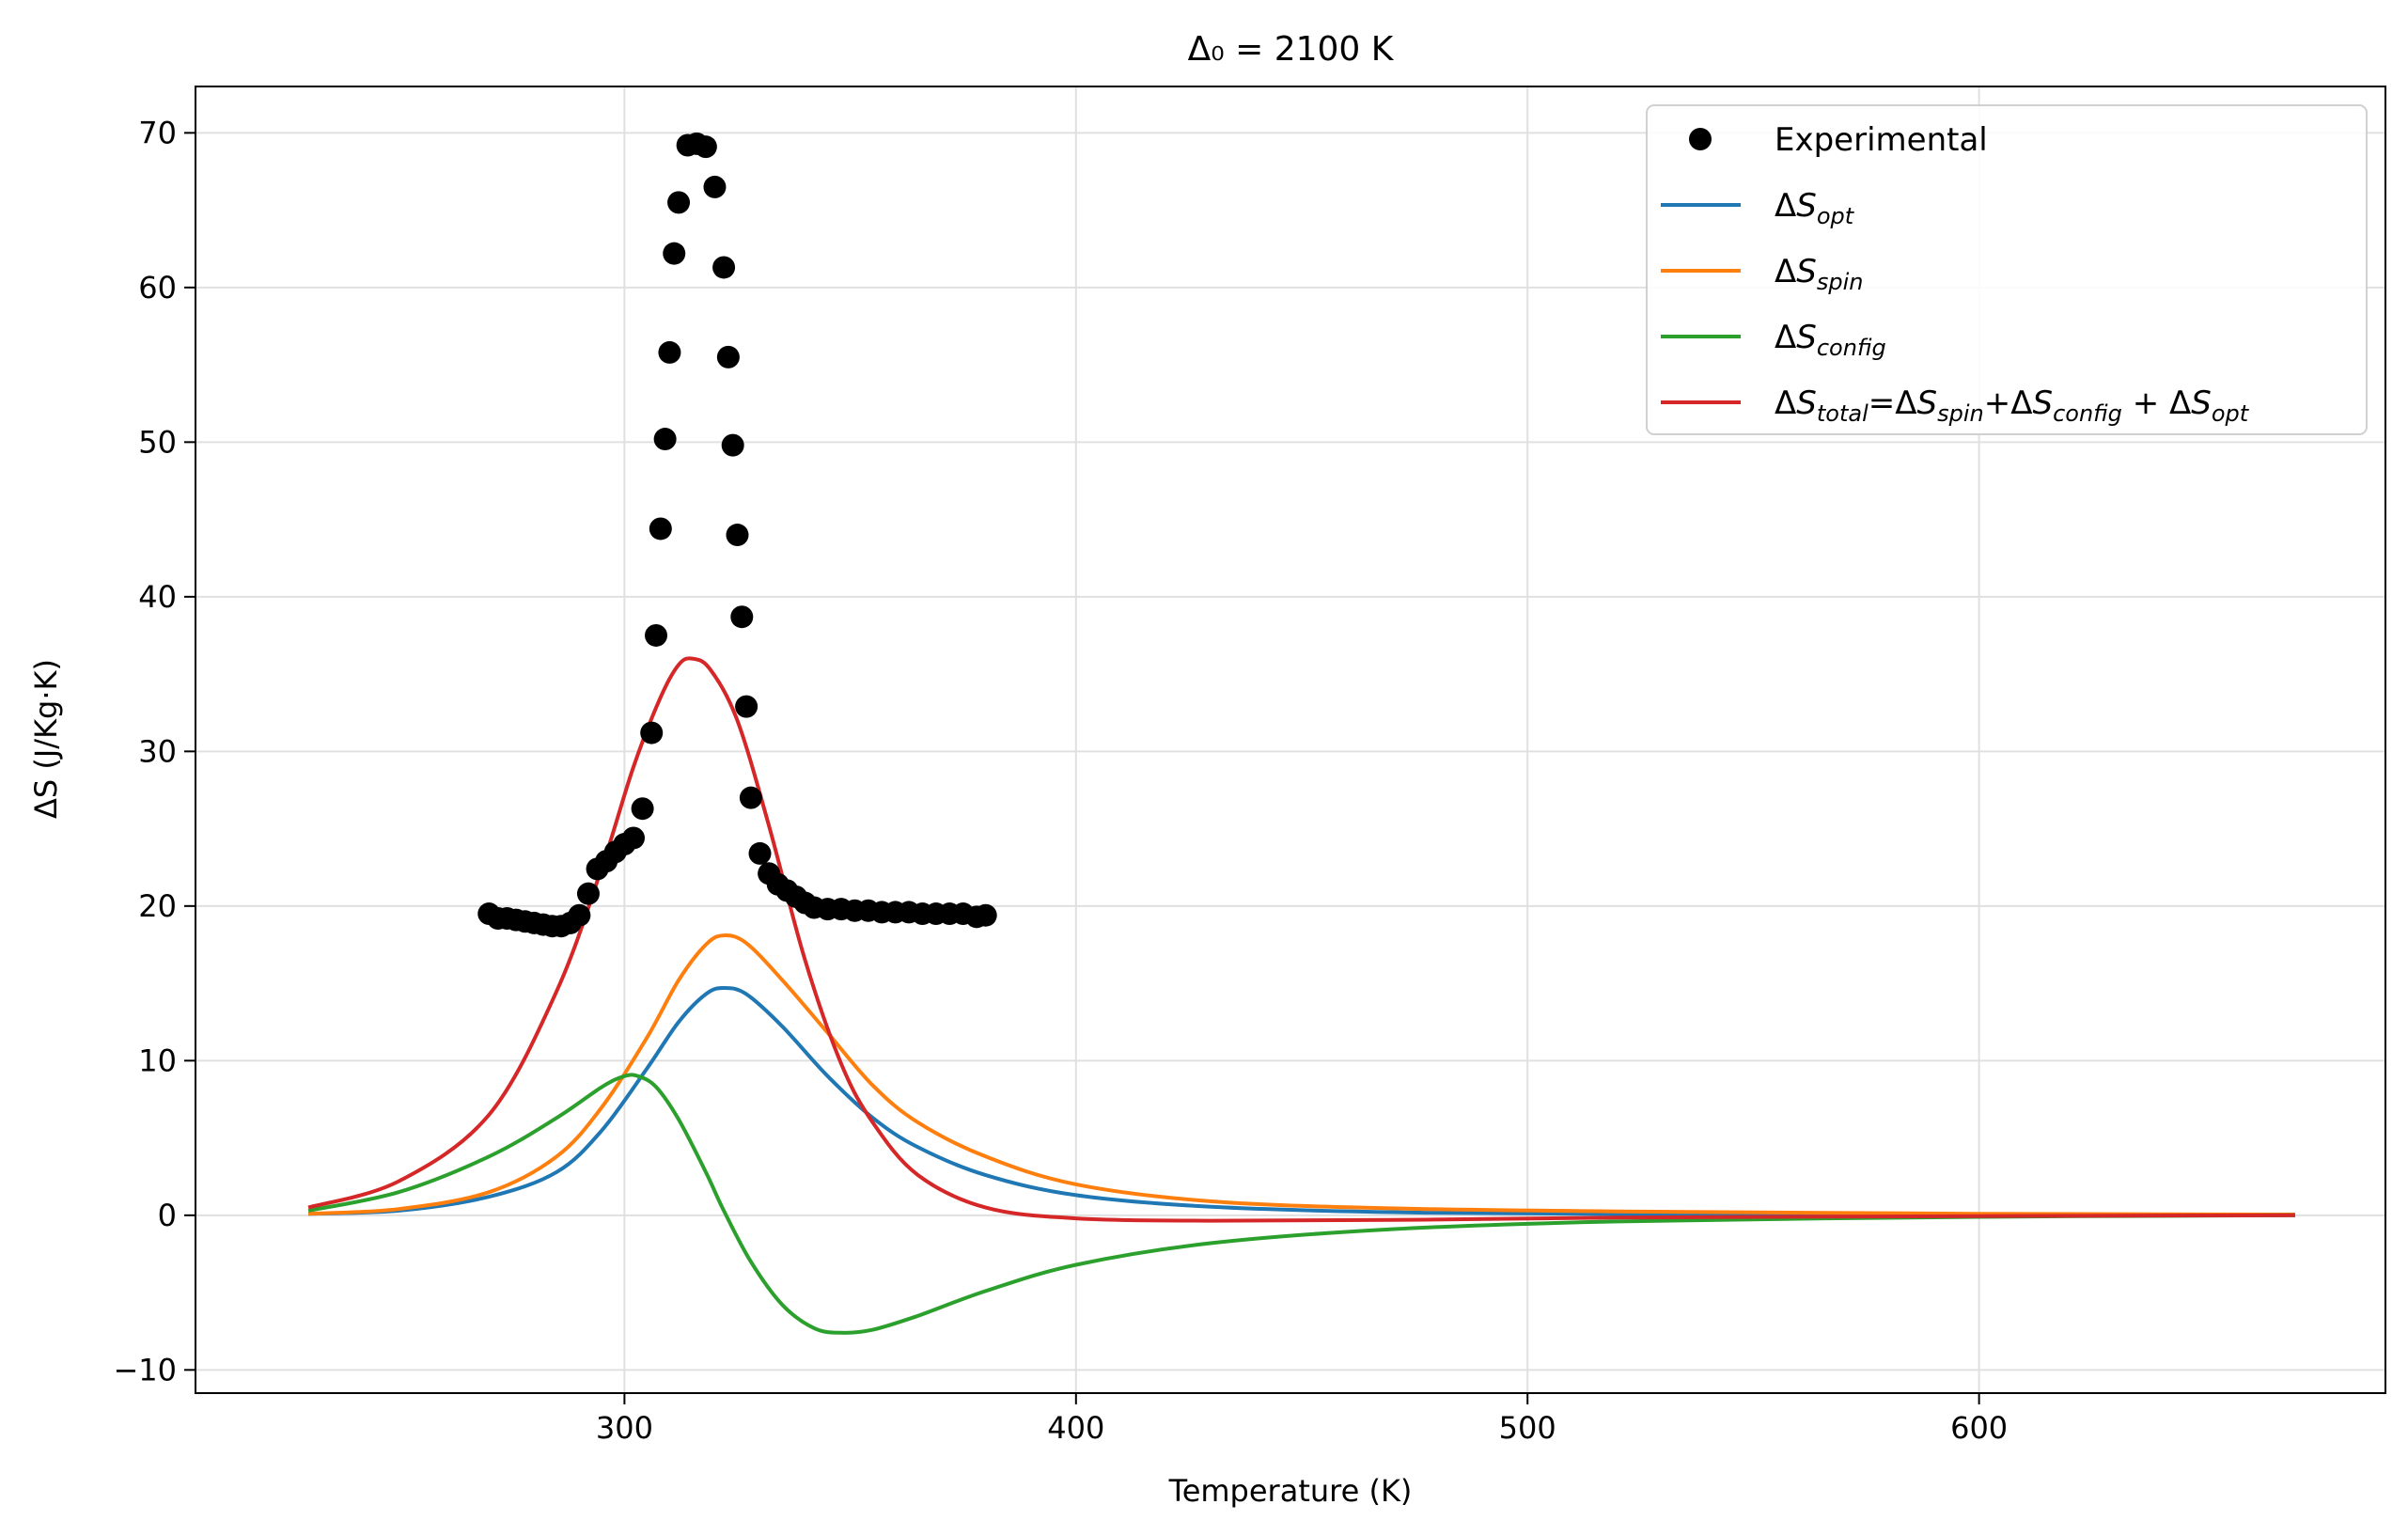  Describe the element at coordinates (1819, 274) in the screenshot. I see `legend-label-spin: ΔSspin` at that location.